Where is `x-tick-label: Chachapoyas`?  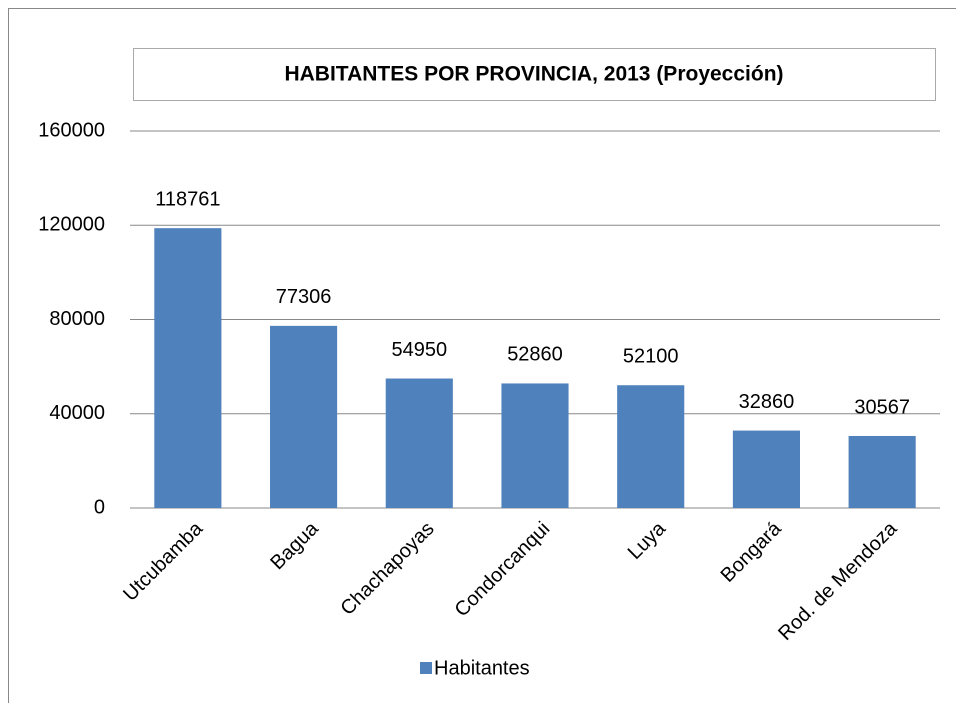
x-tick-label: Chachapoyas is located at coordinates (388, 569).